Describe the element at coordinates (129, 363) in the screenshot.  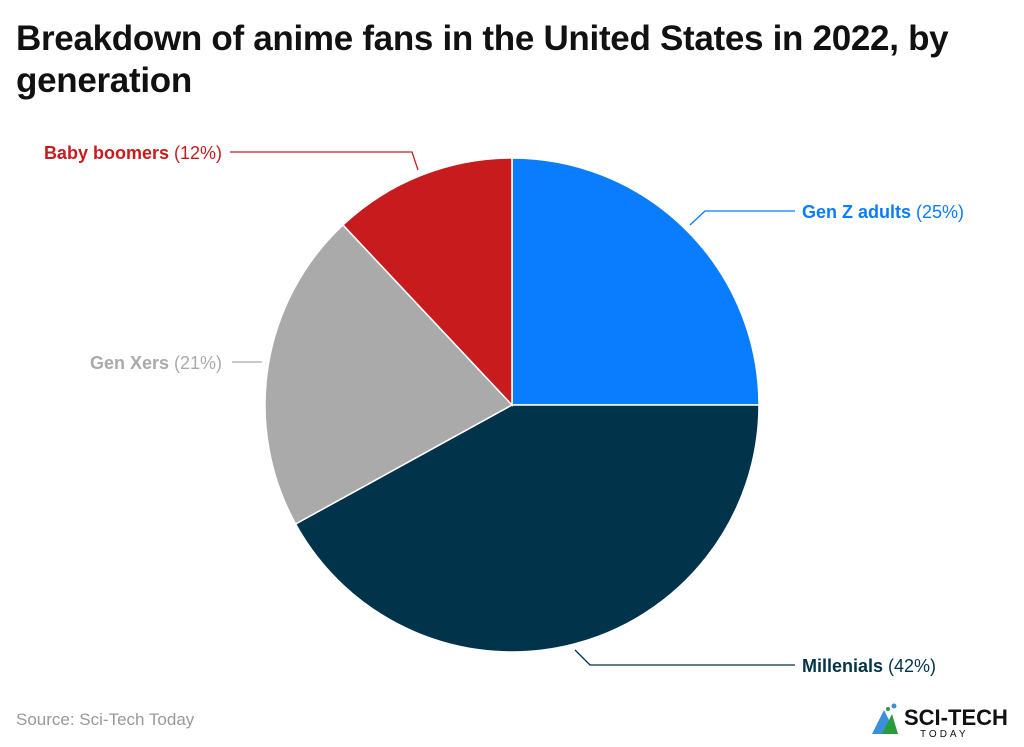
I see `slice-label-name: Gen Xers` at that location.